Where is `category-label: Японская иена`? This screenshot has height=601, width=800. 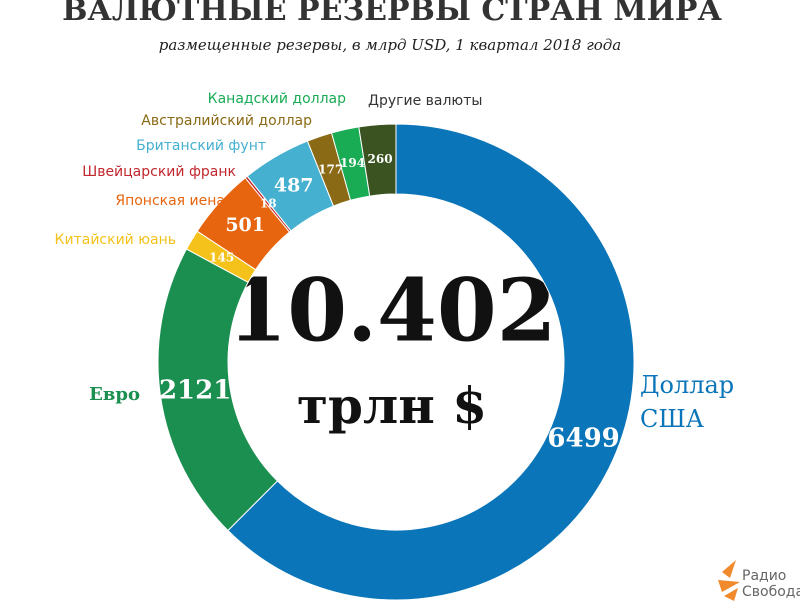
category-label: Японская иена is located at coordinates (170, 201).